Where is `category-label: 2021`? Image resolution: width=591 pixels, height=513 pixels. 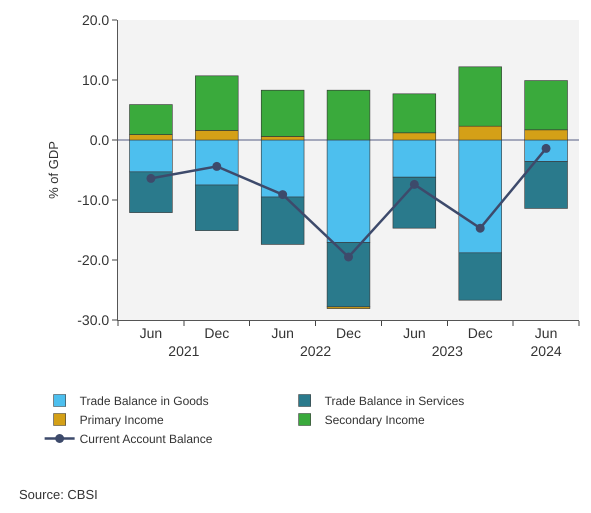 category-label: 2021 is located at coordinates (184, 350).